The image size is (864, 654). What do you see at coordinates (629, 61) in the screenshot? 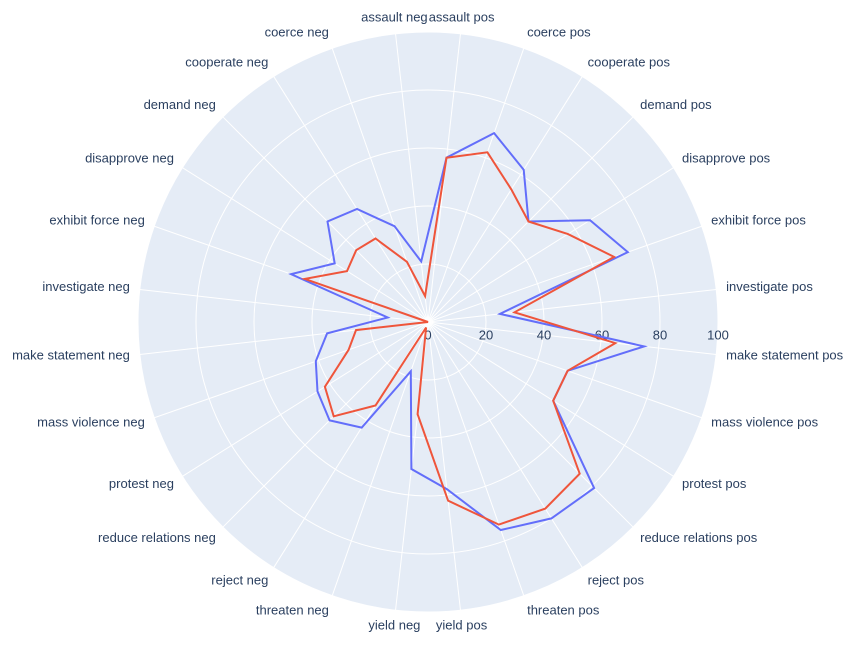
I see `category-label: cooperate pos` at bounding box center [629, 61].